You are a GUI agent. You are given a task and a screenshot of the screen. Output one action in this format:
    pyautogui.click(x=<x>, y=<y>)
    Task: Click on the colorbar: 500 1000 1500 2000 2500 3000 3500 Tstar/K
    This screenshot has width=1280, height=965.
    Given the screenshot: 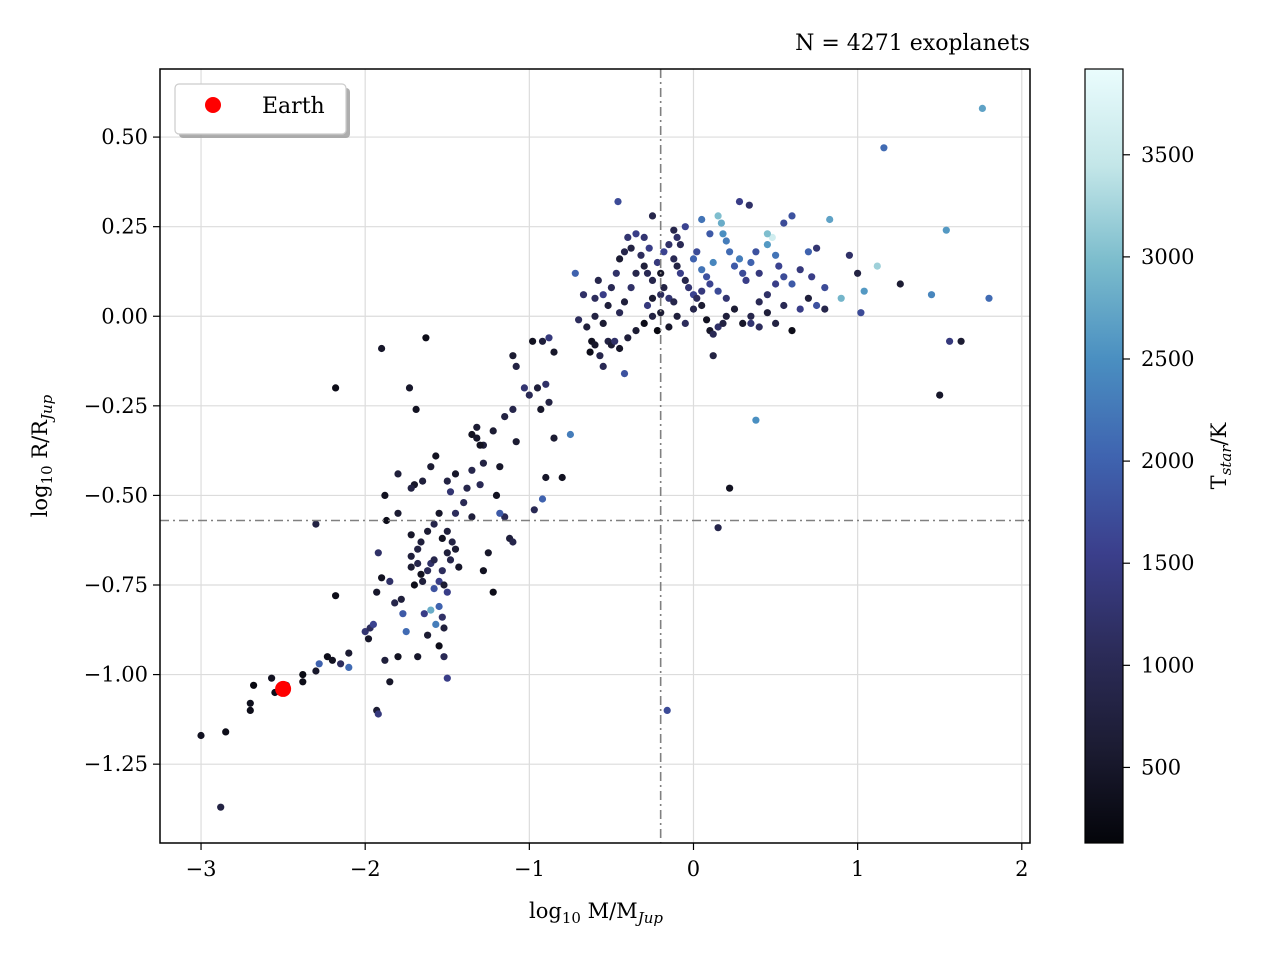 What is the action you would take?
    pyautogui.click(x=1159, y=456)
    